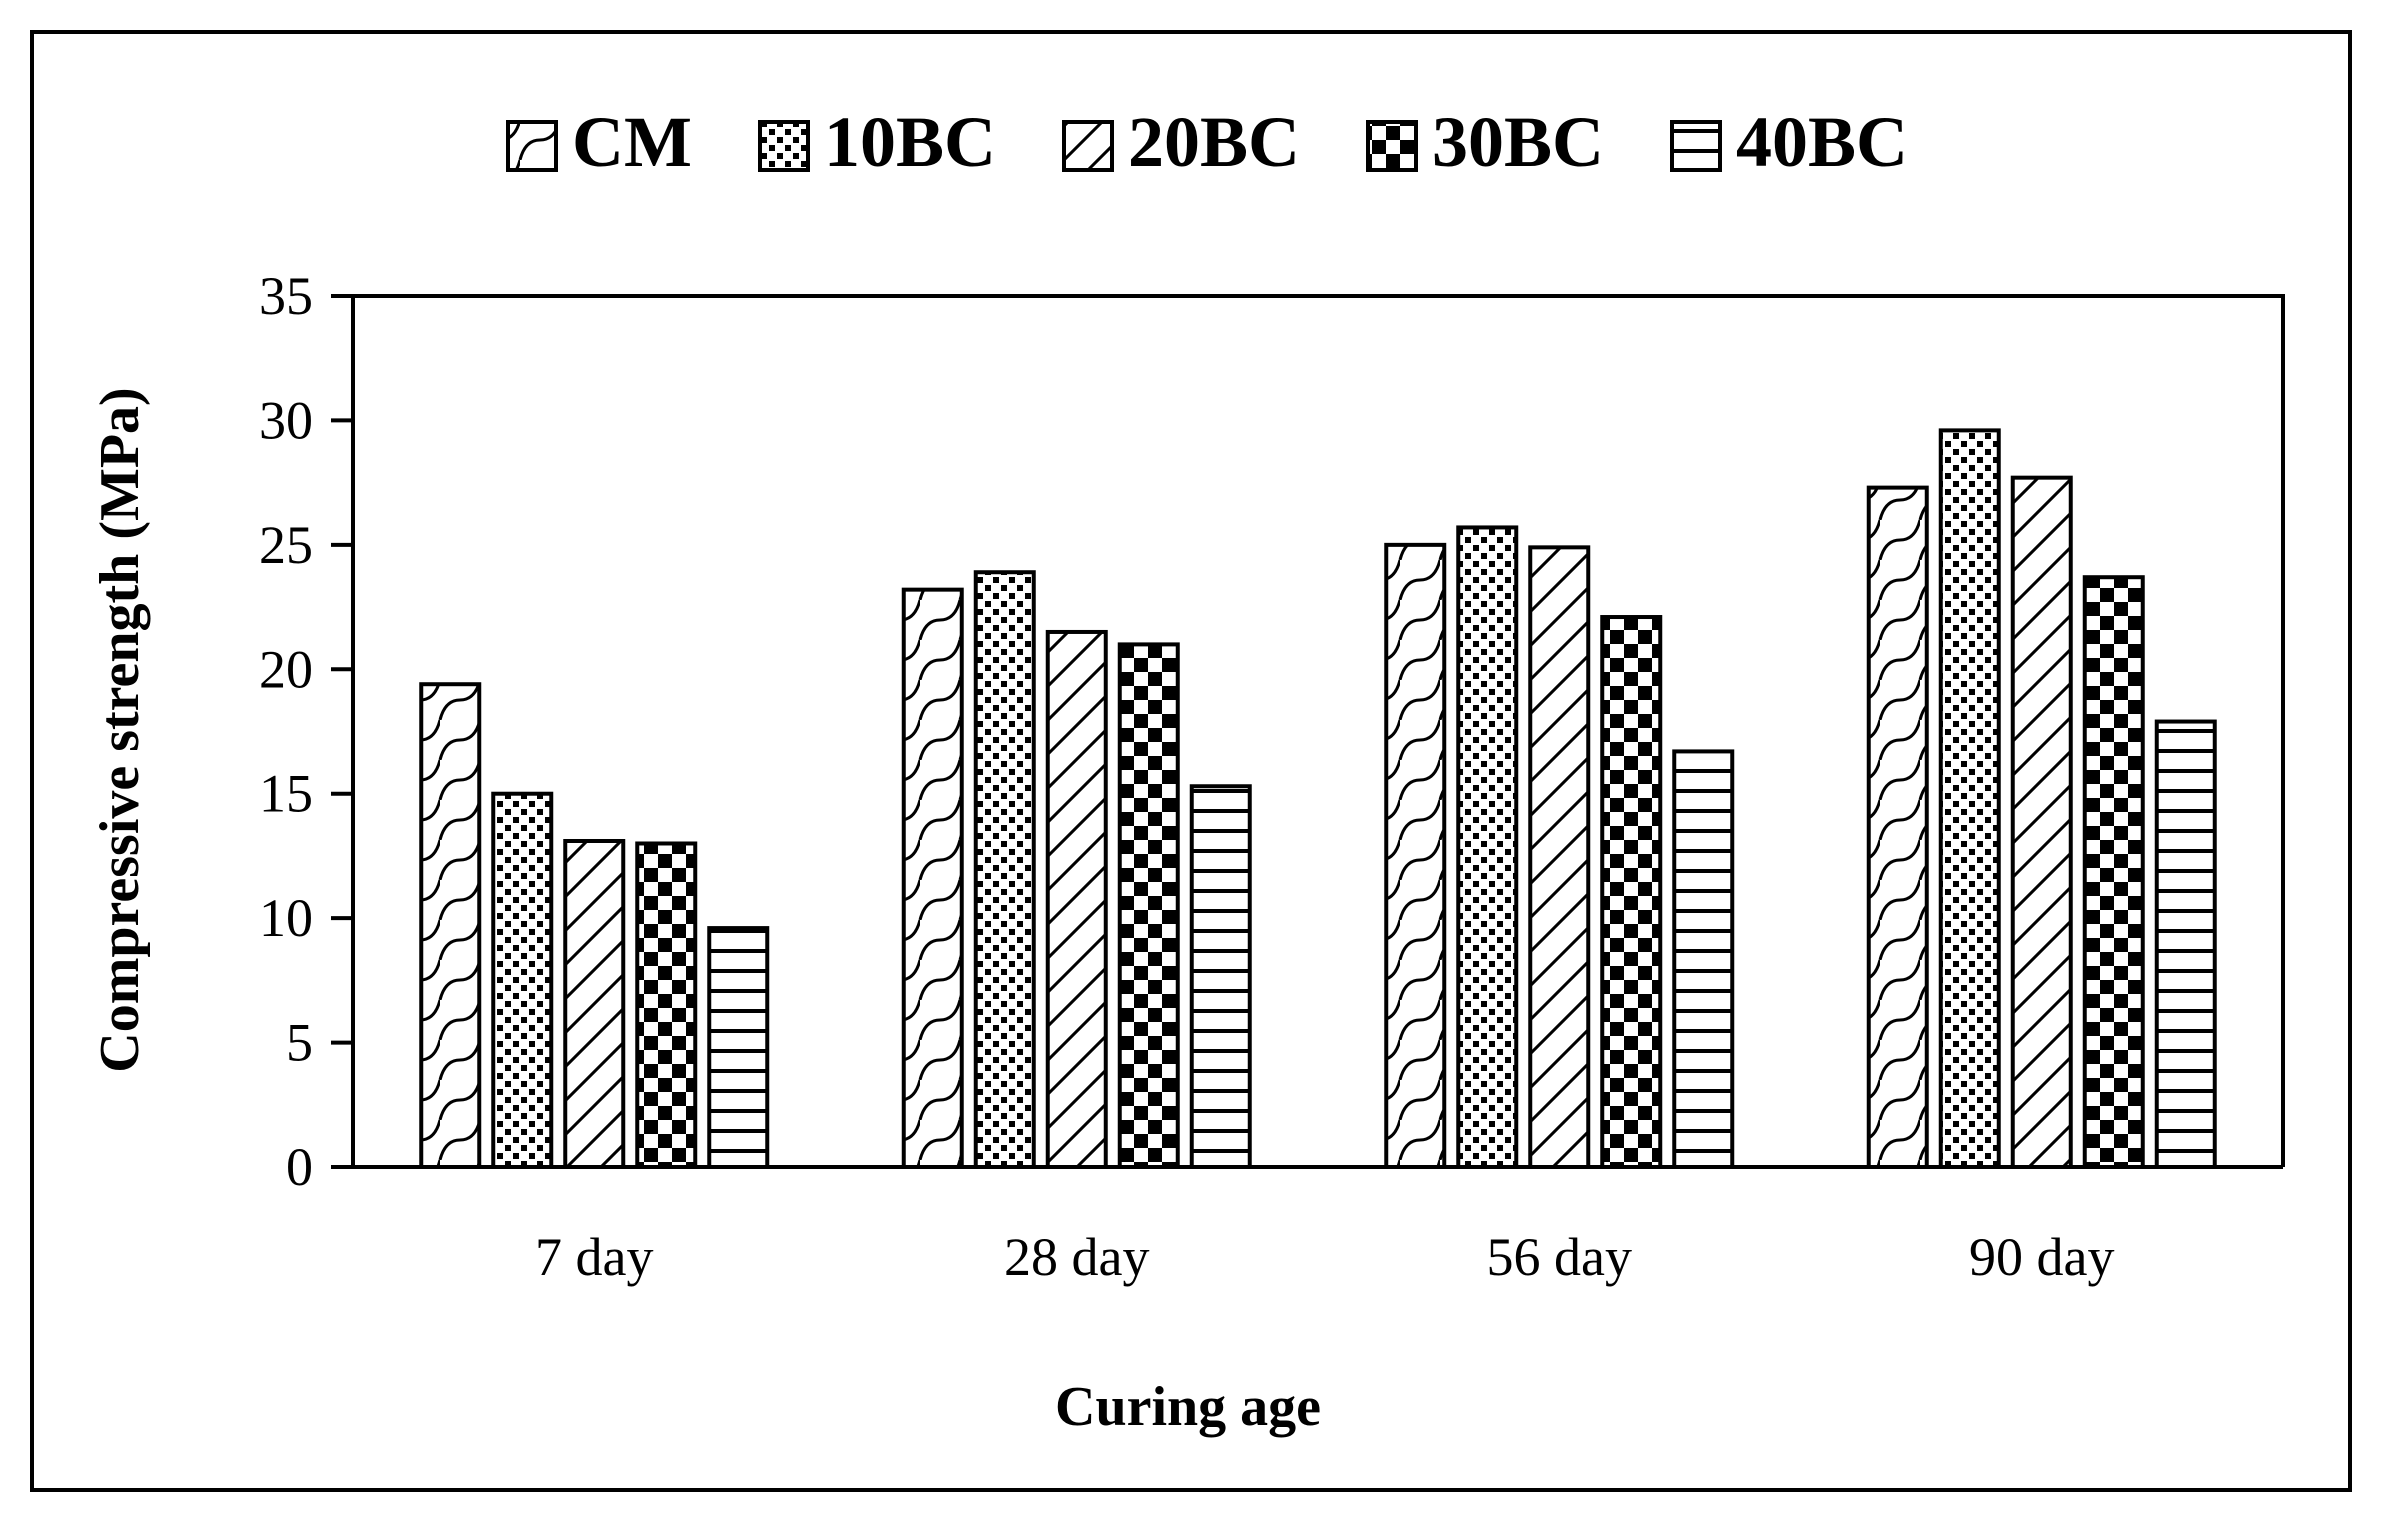 Image resolution: width=2387 pixels, height=1528 pixels. Describe the element at coordinates (1487, 847) in the screenshot. I see `bar-10BC-56-day` at that location.